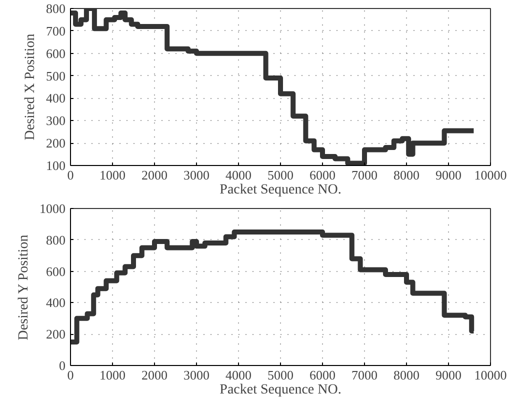 This screenshot has height=405, width=513. I want to click on y-tick-label: 500, so click(56, 76).